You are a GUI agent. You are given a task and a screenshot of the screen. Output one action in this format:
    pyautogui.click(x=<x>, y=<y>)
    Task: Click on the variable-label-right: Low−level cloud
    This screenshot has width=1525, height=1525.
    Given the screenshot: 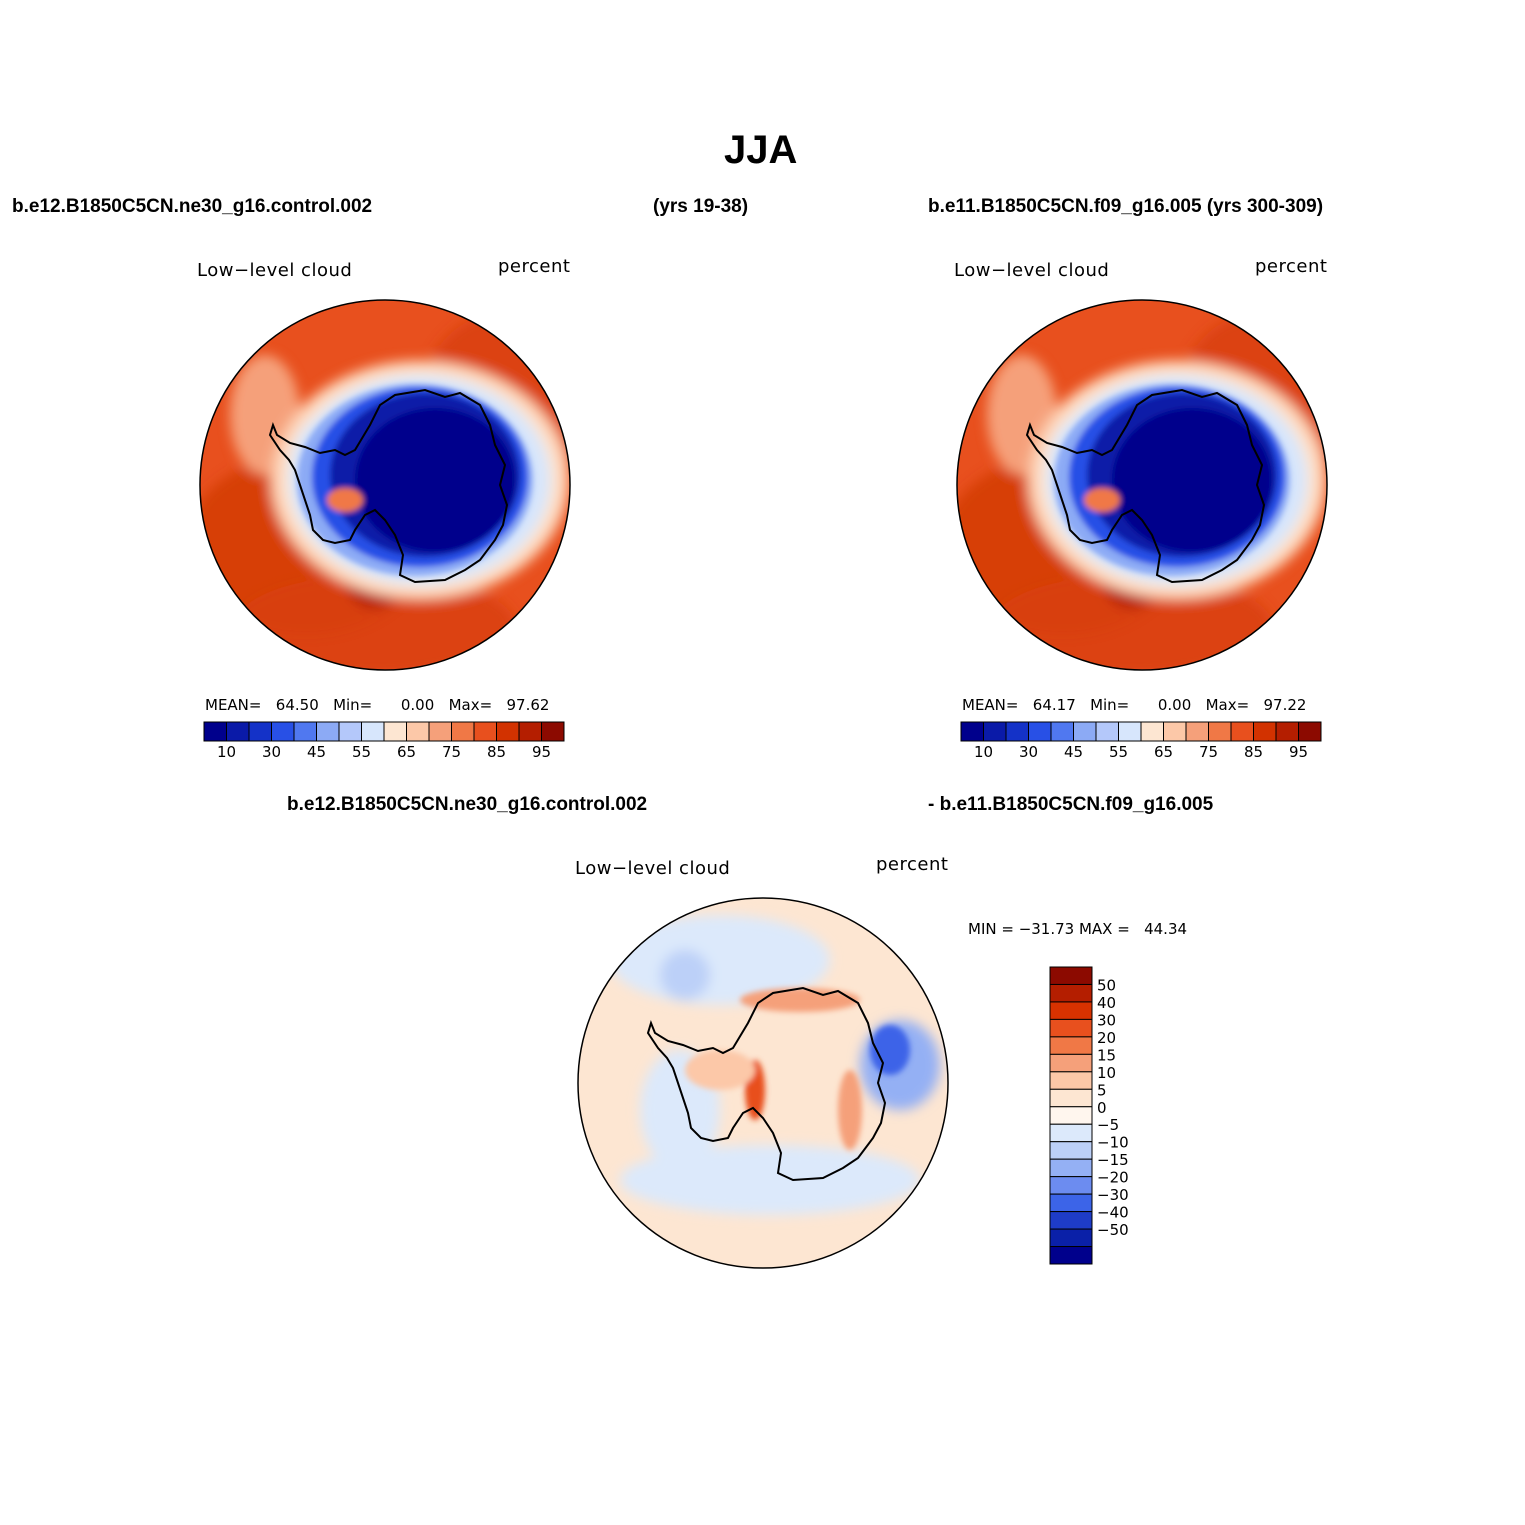 What is the action you would take?
    pyautogui.click(x=1032, y=270)
    